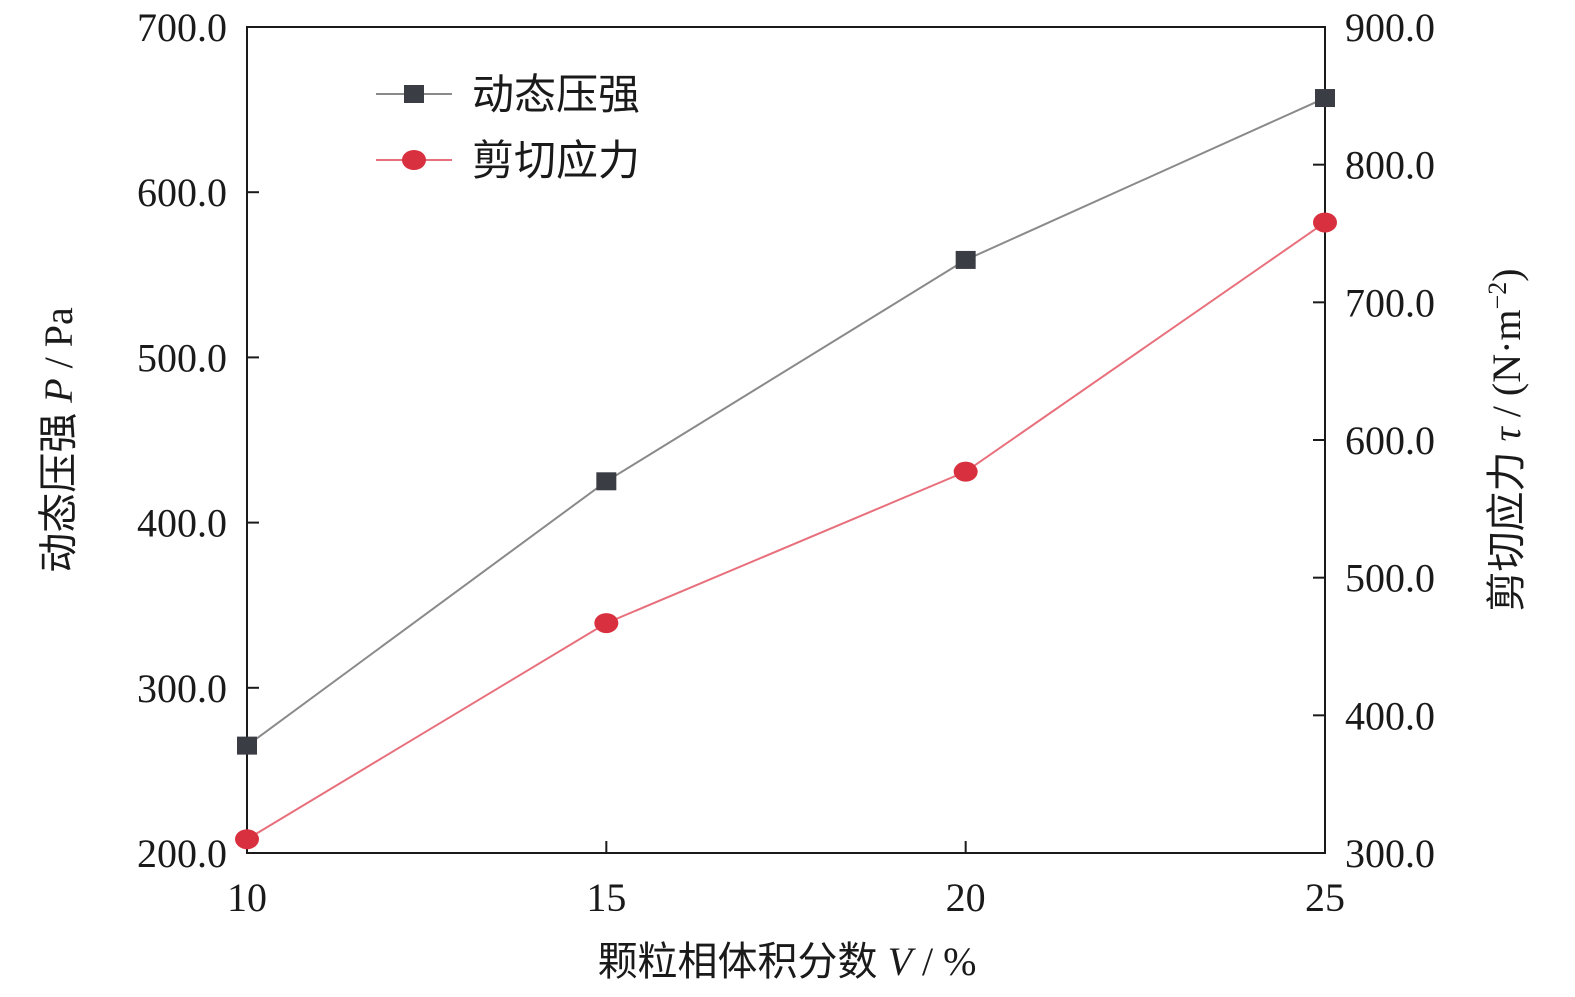 The height and width of the screenshot is (997, 1575). I want to click on y-left-axis-title: 动态压强 P / Pa, so click(58, 440).